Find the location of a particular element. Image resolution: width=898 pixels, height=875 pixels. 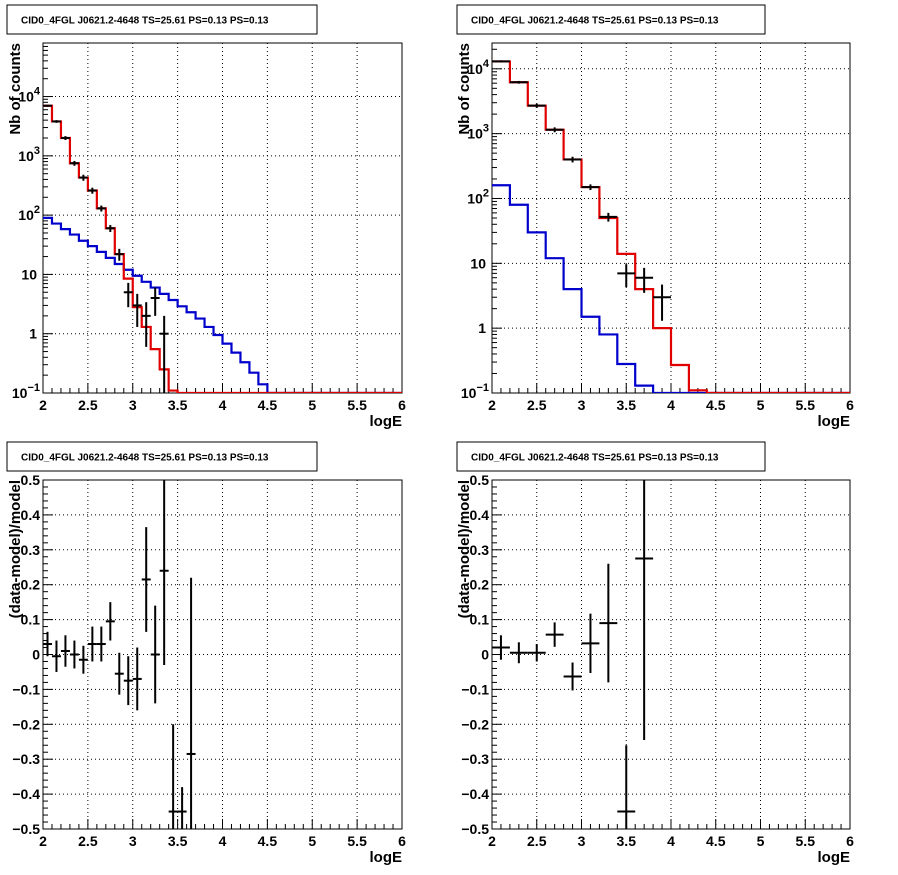

x-axis-label: logE is located at coordinates (386, 857).